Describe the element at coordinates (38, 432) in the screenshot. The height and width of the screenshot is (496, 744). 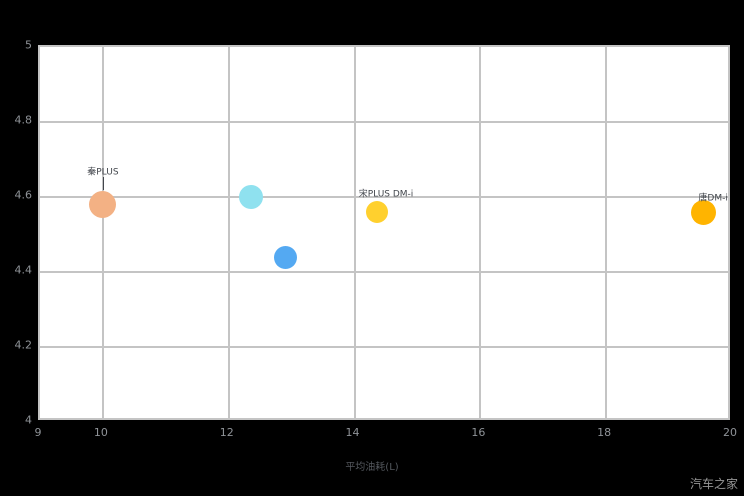
I see `x-tick-label: 9` at that location.